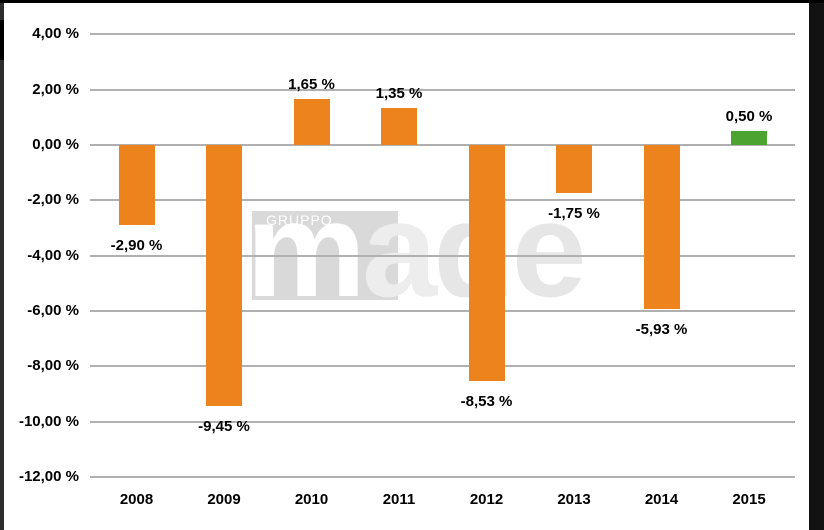 Image resolution: width=824 pixels, height=530 pixels. Describe the element at coordinates (55, 89) in the screenshot. I see `y-axis-tick-label: 2,00 %` at that location.